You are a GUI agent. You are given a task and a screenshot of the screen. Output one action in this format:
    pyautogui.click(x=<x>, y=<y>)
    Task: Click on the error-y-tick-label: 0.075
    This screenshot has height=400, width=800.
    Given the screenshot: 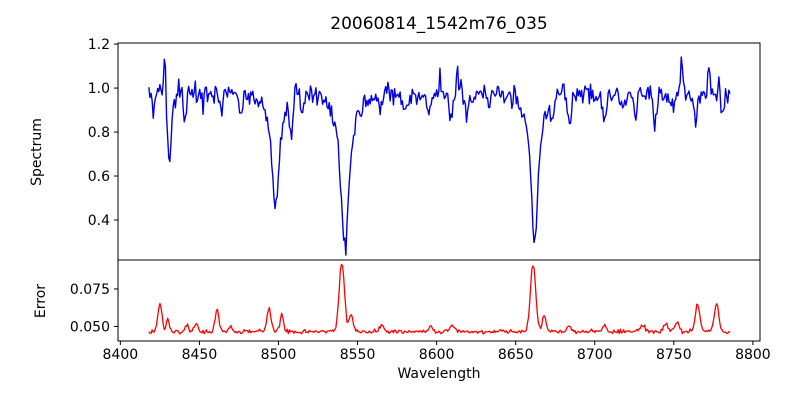 What is the action you would take?
    pyautogui.click(x=90, y=290)
    